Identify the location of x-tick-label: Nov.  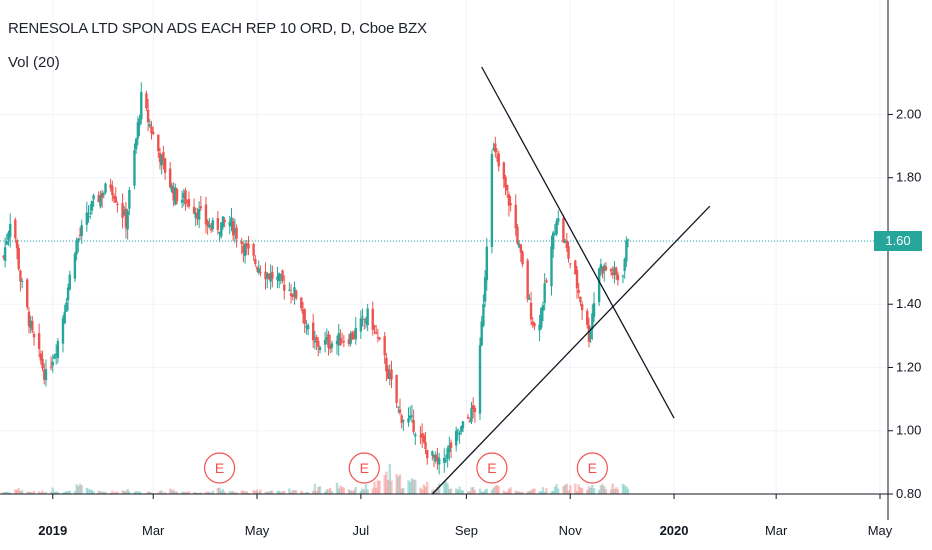
(571, 530).